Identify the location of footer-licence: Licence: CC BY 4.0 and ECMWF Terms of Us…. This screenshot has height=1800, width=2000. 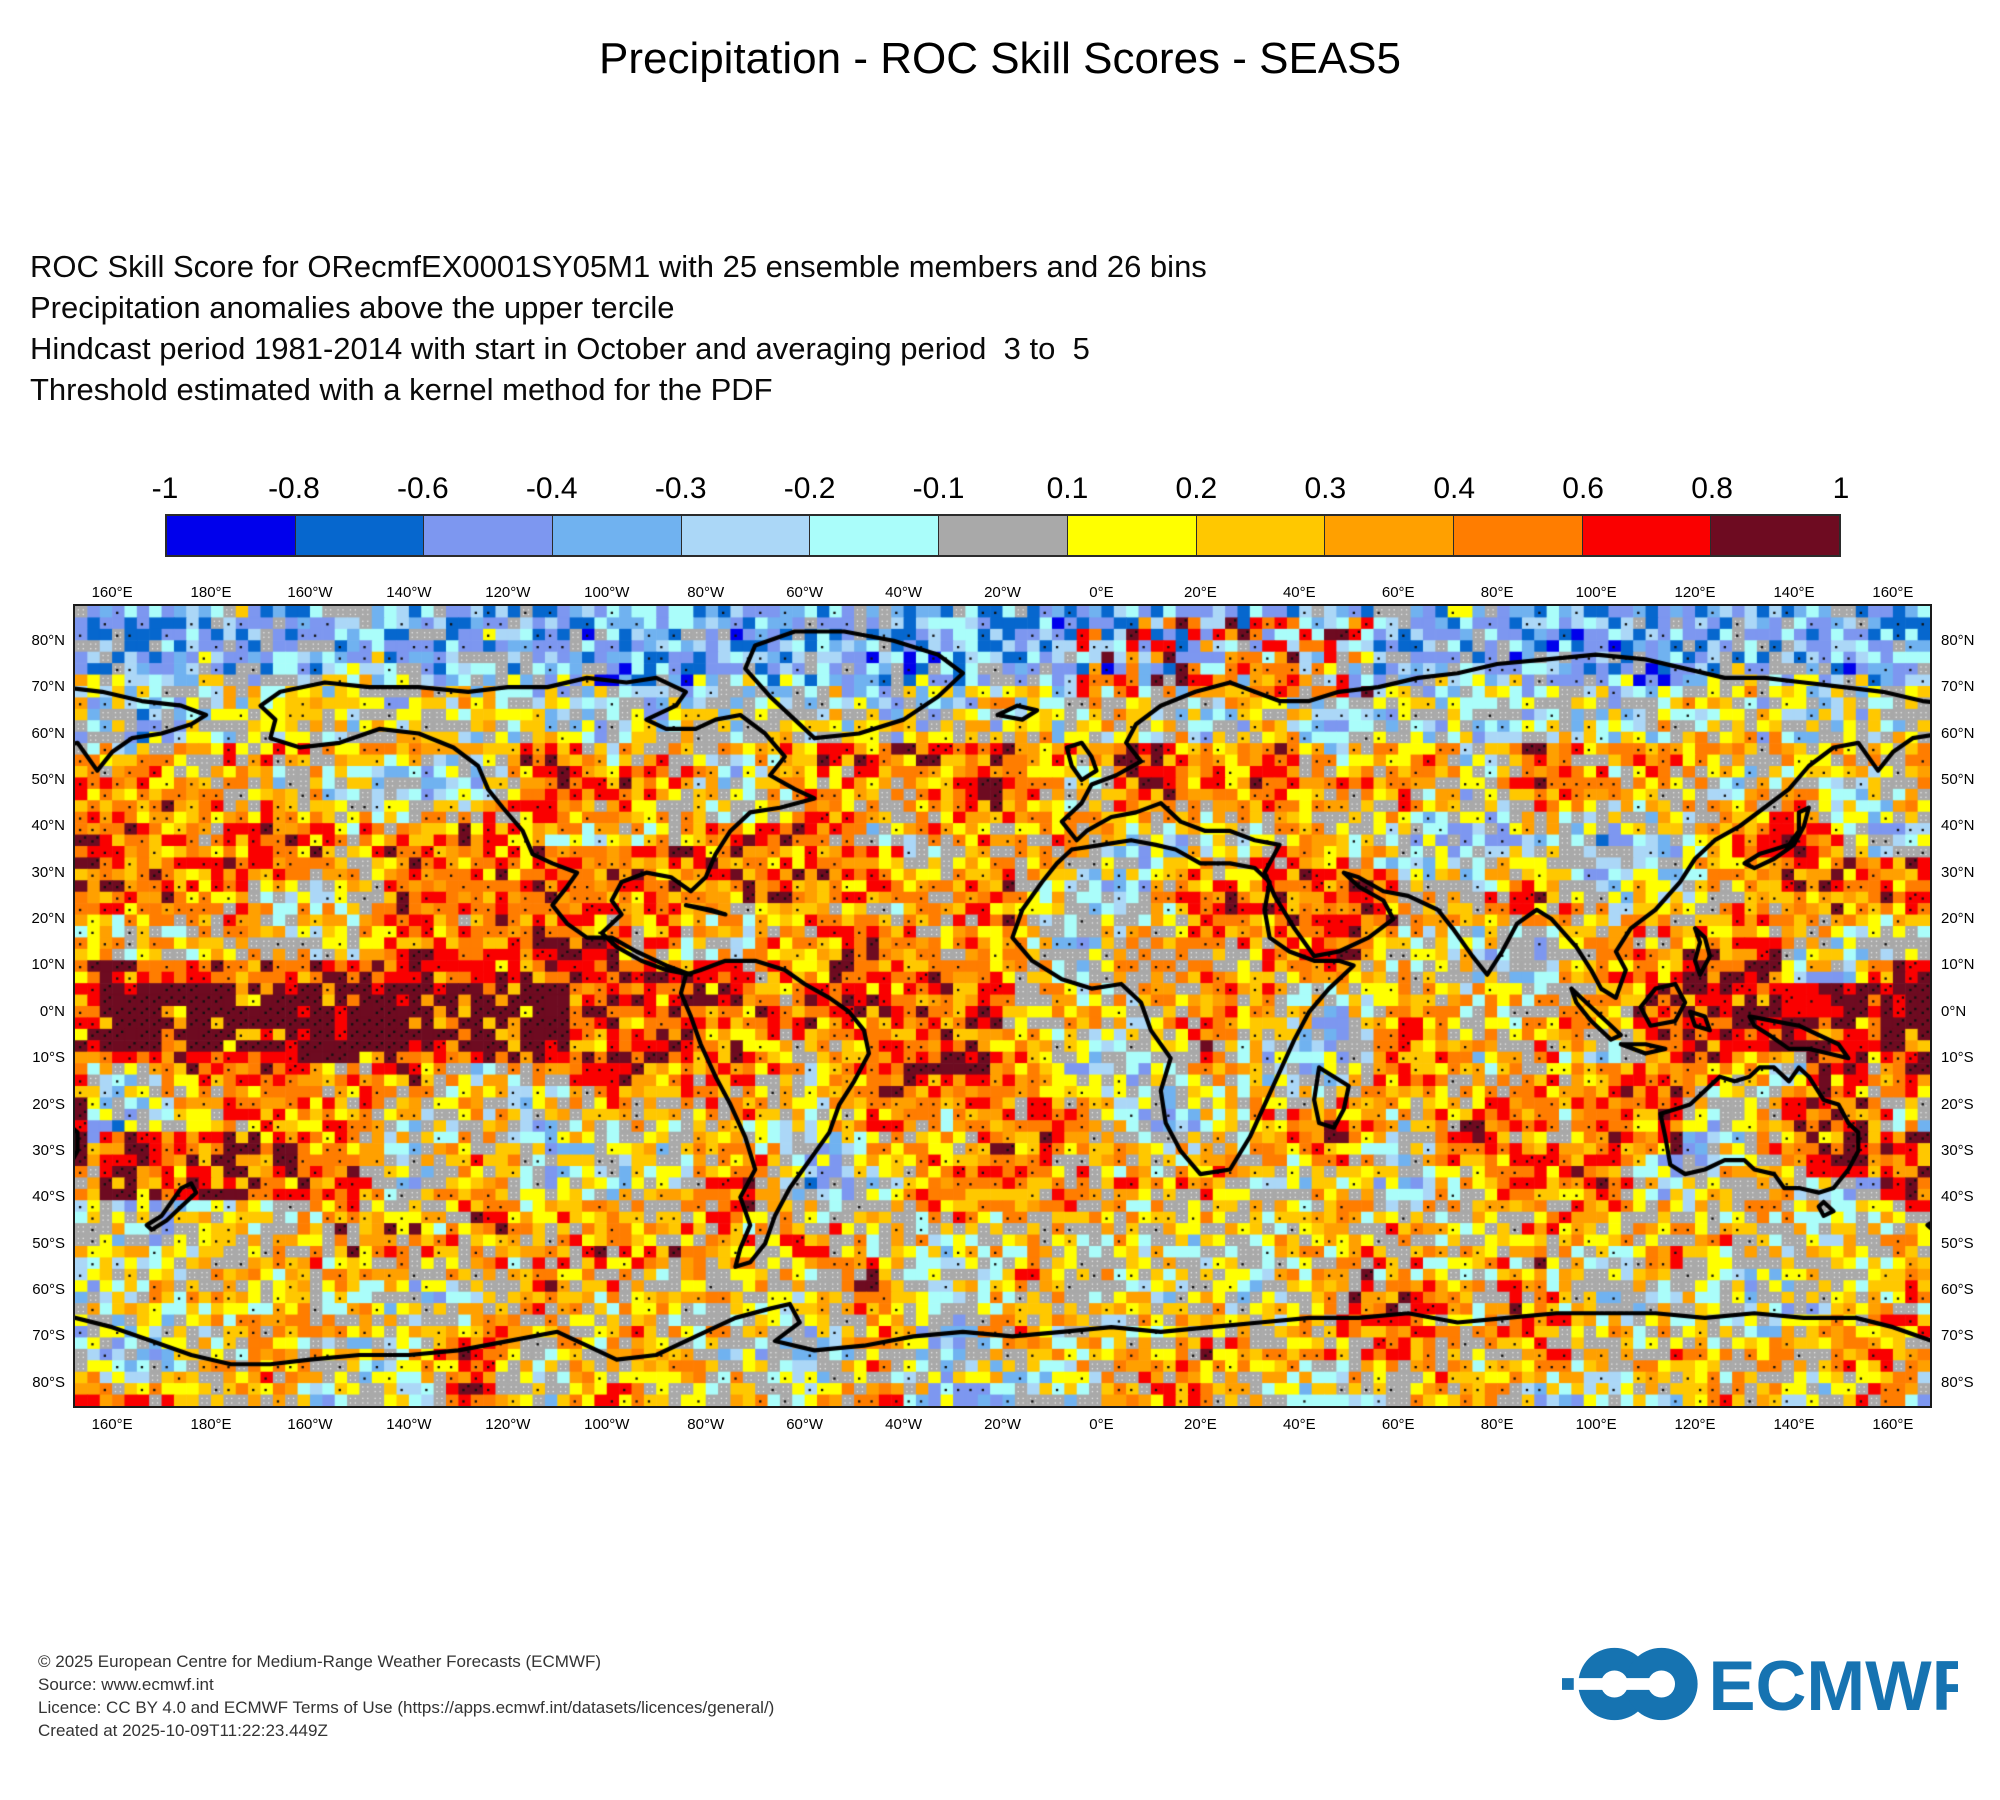
(406, 1707).